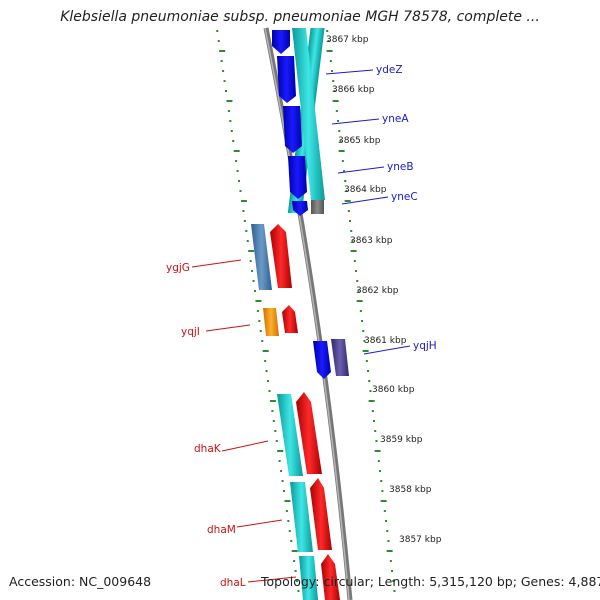 The image size is (600, 600). Describe the element at coordinates (425, 346) in the screenshot. I see `gene-label-yqjh: yqjH` at that location.